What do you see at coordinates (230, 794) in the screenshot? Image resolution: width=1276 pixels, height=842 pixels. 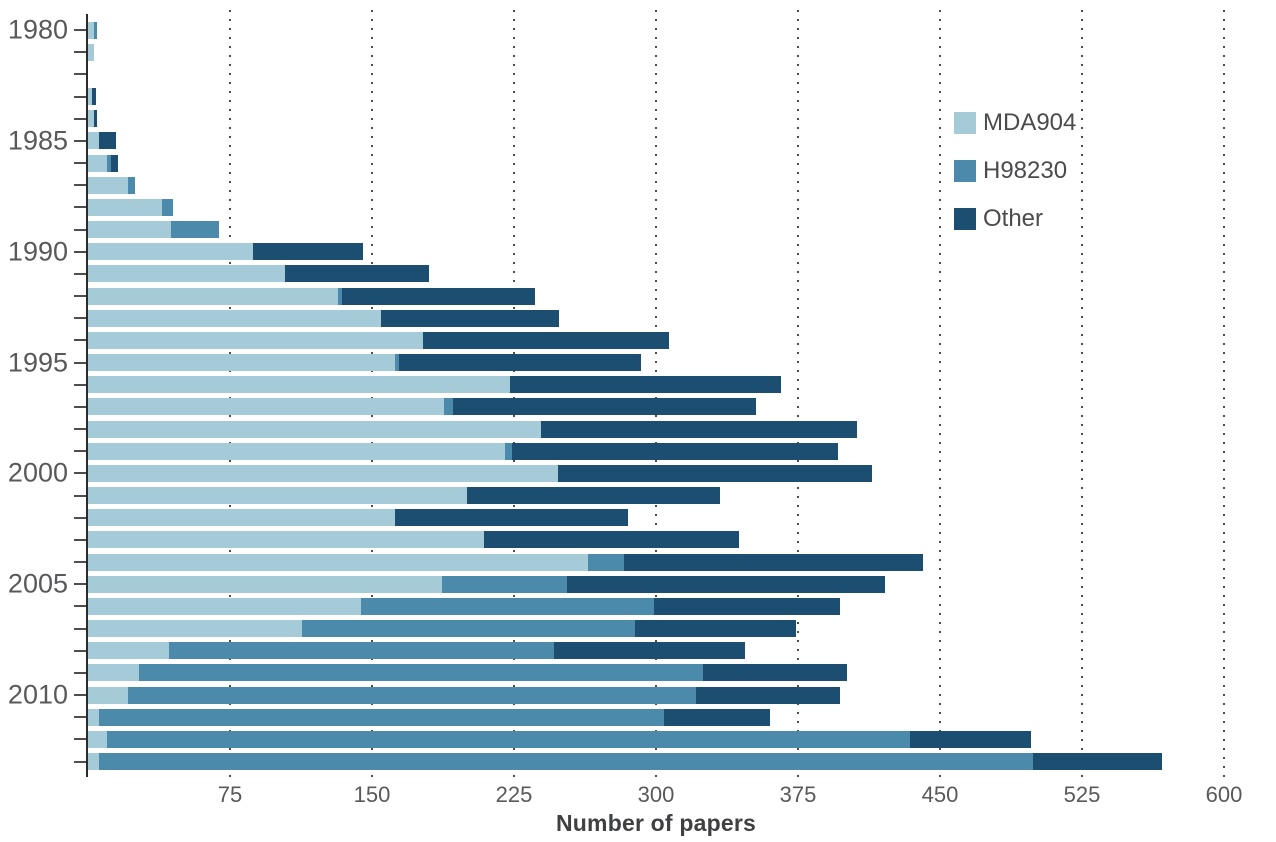 I see `x-tick-label-75: 75` at bounding box center [230, 794].